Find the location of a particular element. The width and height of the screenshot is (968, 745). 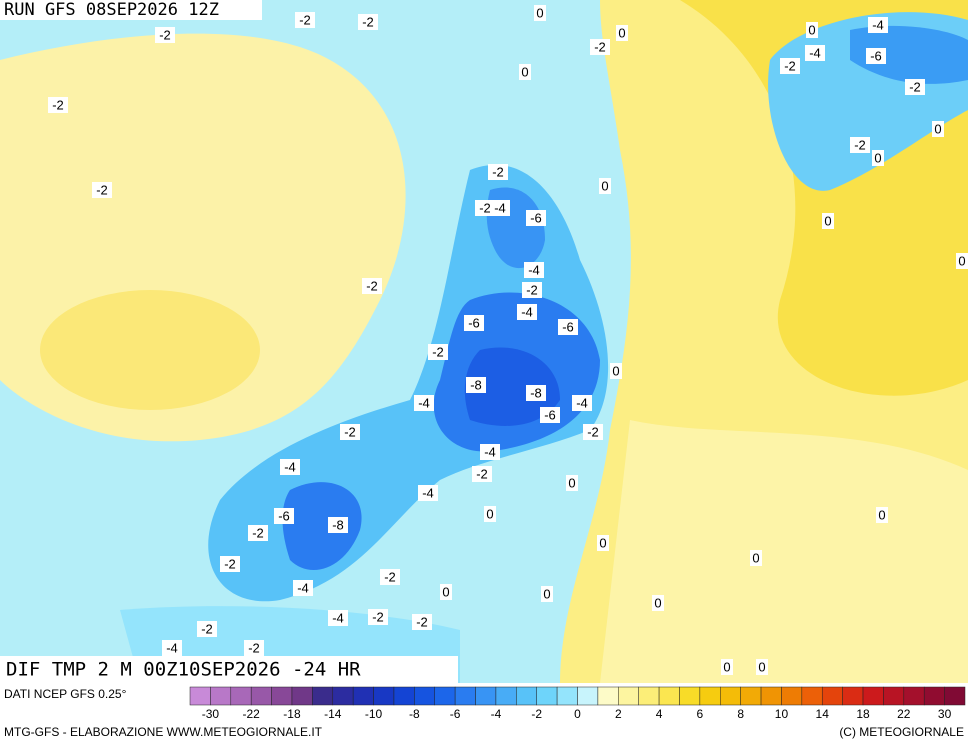

run-header: RUN GFS 08SEP2026 12Z is located at coordinates (111, 10).